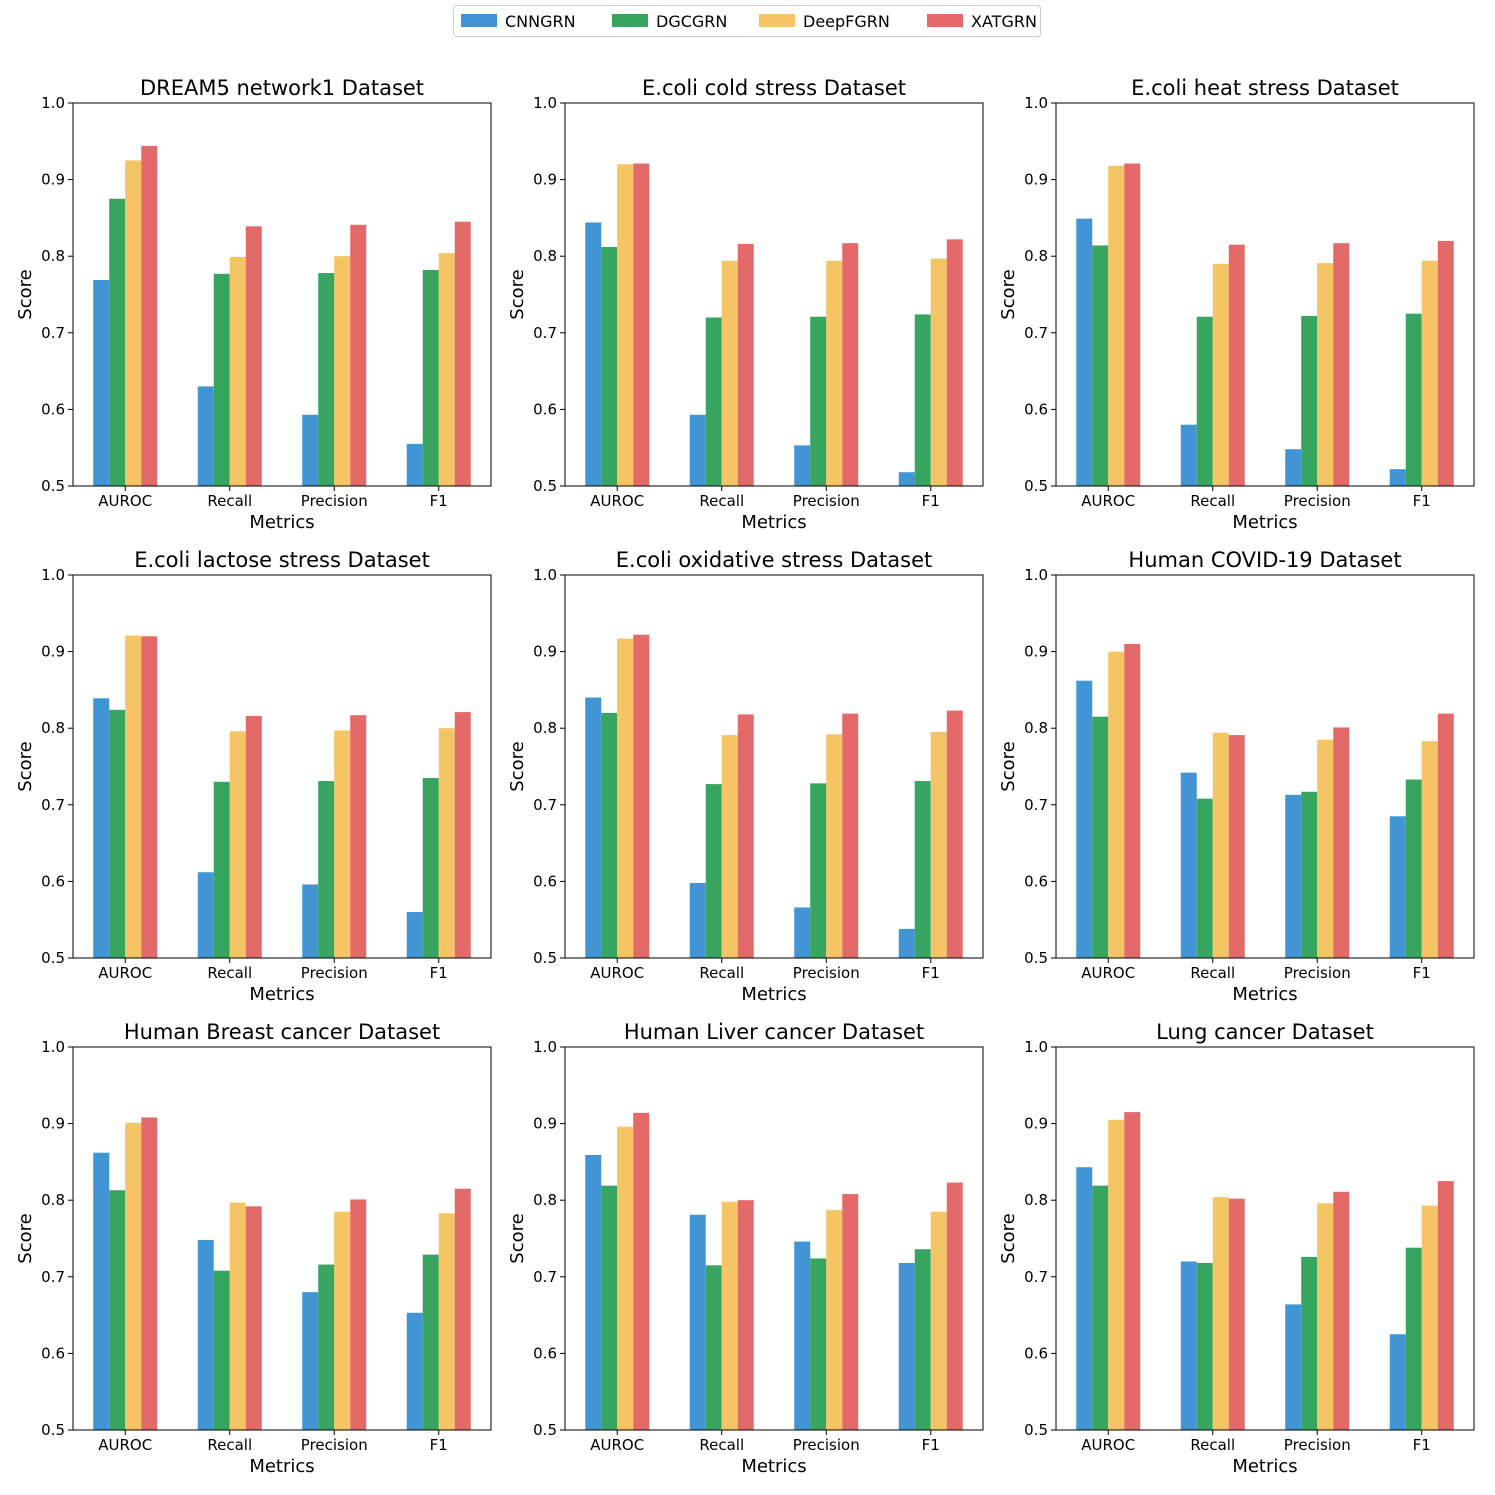 This screenshot has width=1495, height=1495. I want to click on bar-deepfgrn-precision, so click(1325, 374).